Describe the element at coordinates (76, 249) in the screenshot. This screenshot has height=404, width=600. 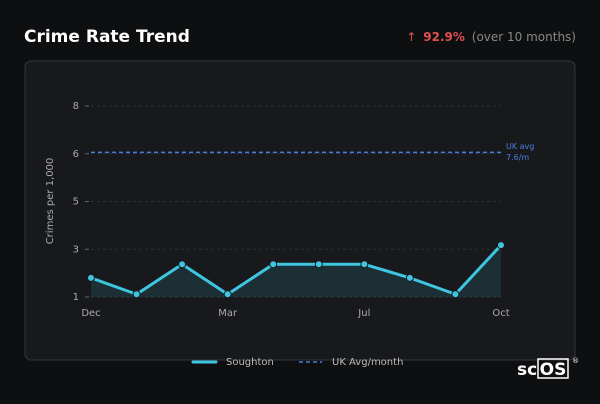
I see `y-tick-label: 3` at that location.